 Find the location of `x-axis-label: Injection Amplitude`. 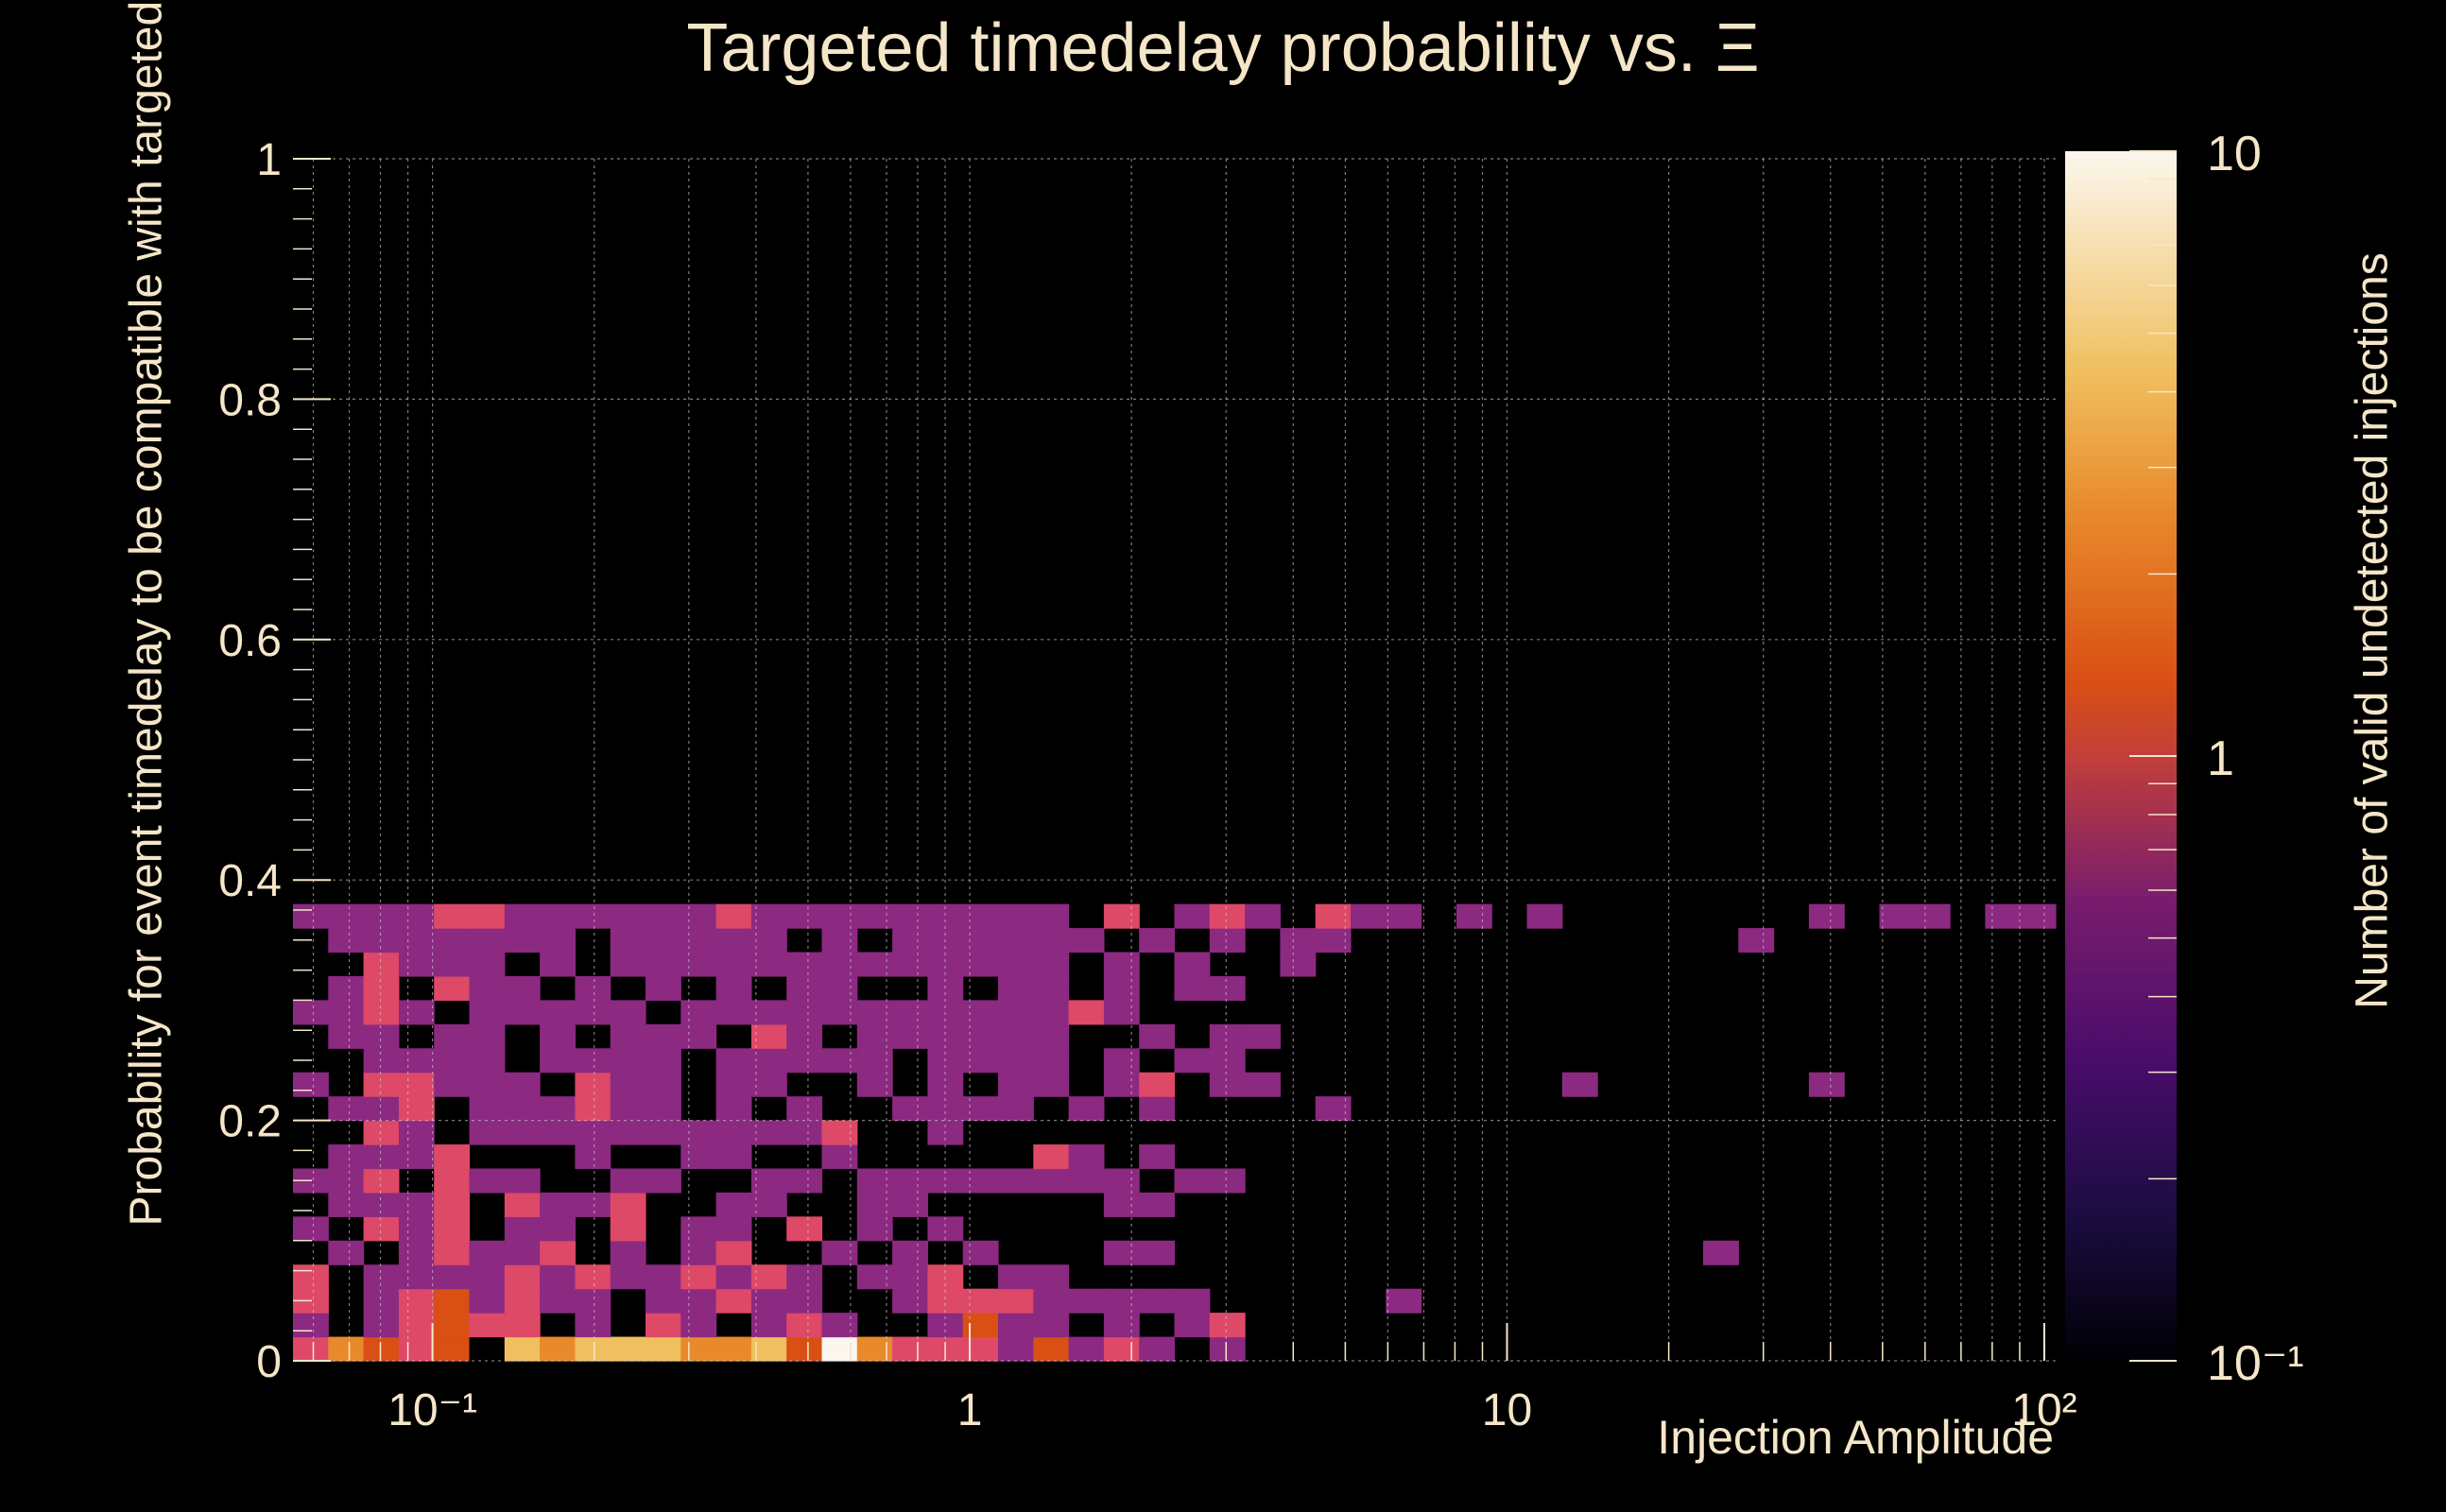

x-axis-label: Injection Amplitude is located at coordinates (1856, 1437).